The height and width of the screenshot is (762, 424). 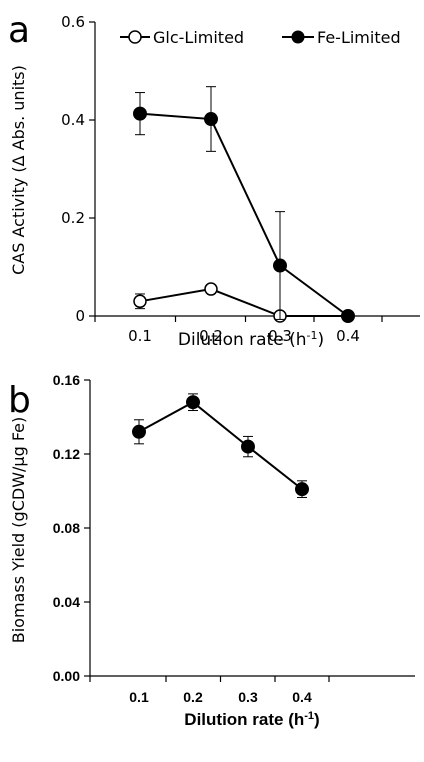 I want to click on panel-a-legend: Glc-Limited Fe-Limited, so click(x=260, y=37).